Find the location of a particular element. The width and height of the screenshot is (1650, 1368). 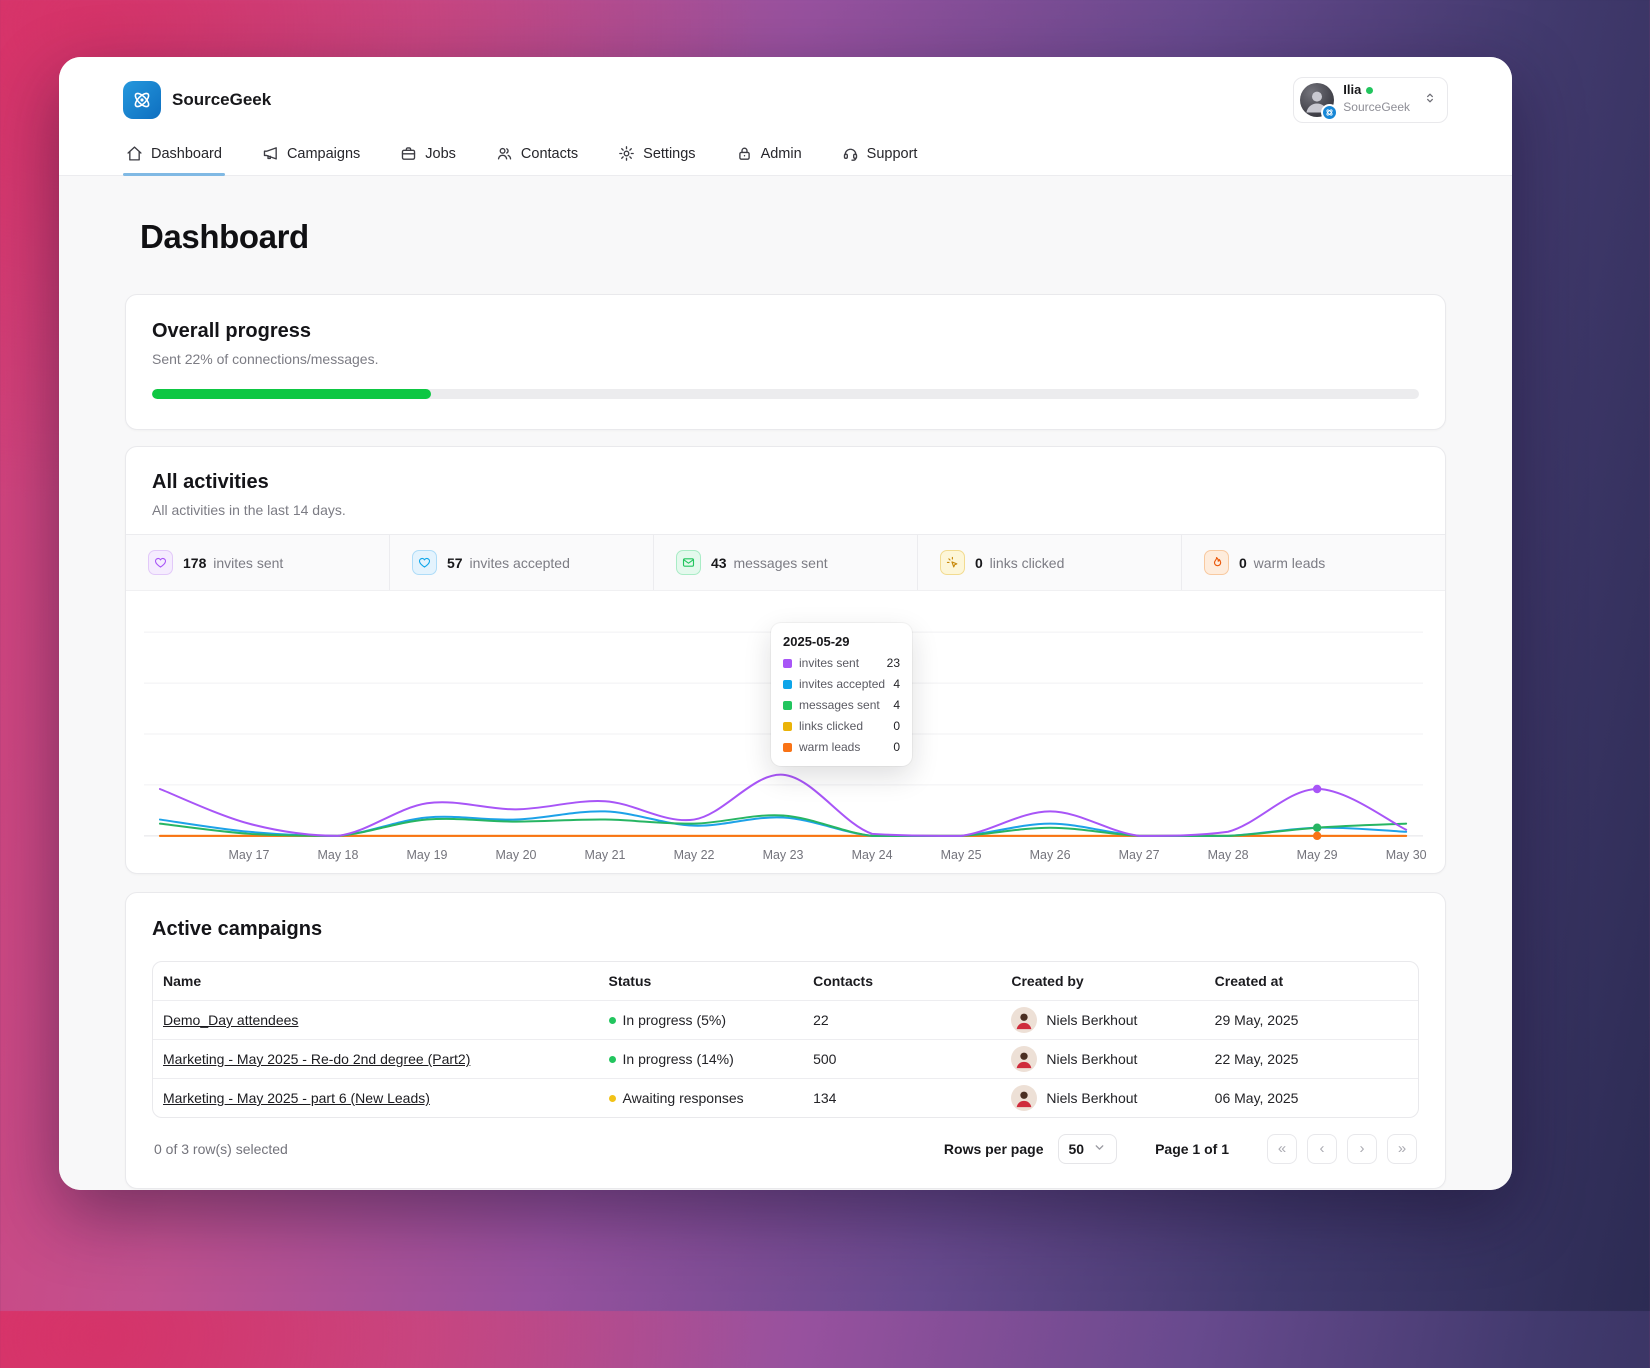

brand: SourceGeek is located at coordinates (197, 100).